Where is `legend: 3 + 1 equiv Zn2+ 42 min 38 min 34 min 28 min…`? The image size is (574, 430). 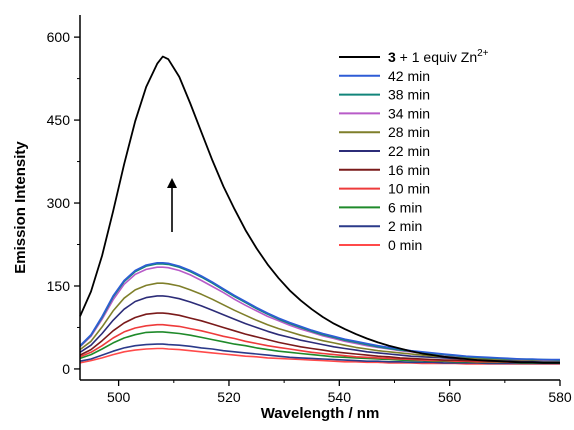
legend: 3 + 1 equiv Zn2+ 42 min 38 min 34 min 28 min… is located at coordinates (414, 150).